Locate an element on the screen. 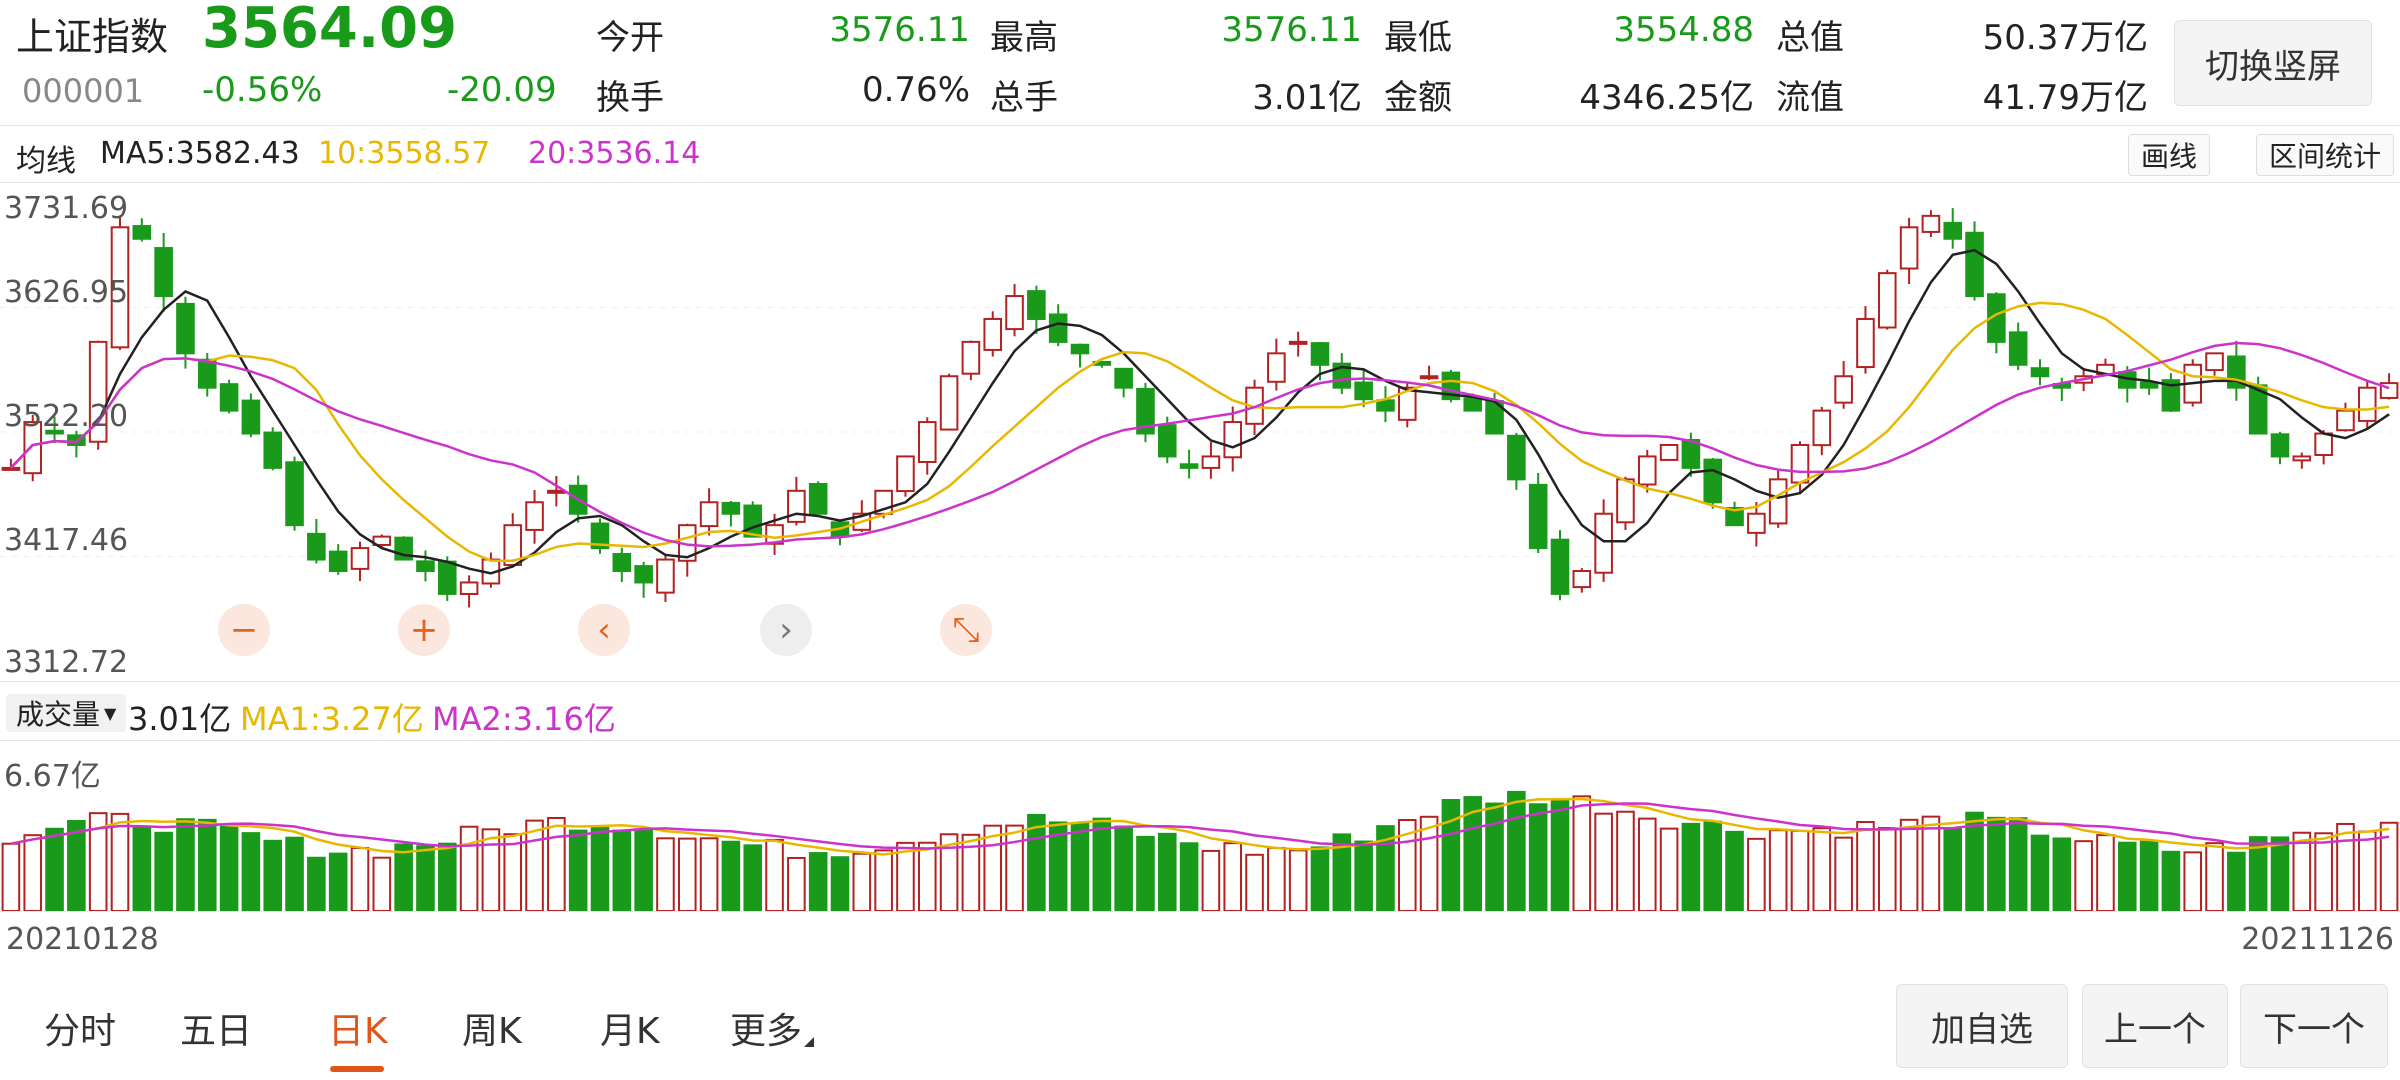  index-code: 000001 is located at coordinates (83, 91).